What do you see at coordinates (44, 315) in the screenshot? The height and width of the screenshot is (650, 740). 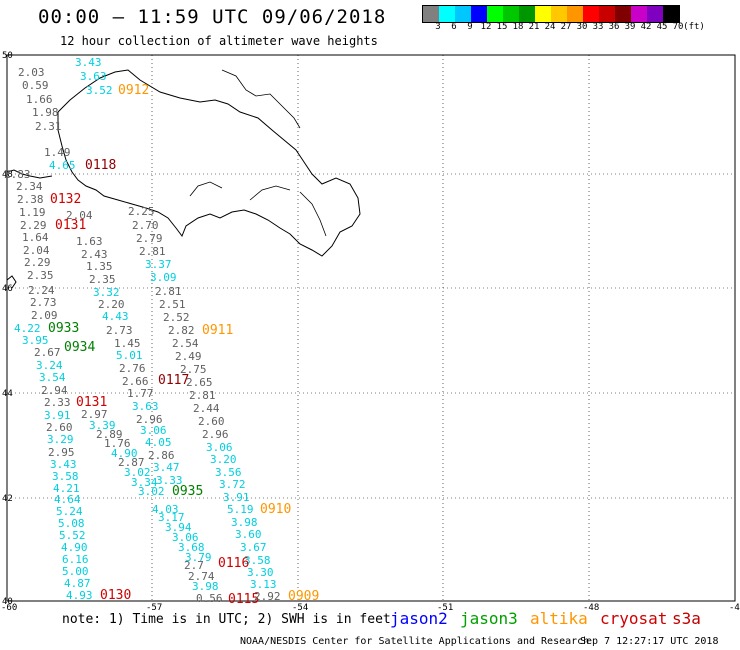 I see `wave-height-label: 2.09` at bounding box center [44, 315].